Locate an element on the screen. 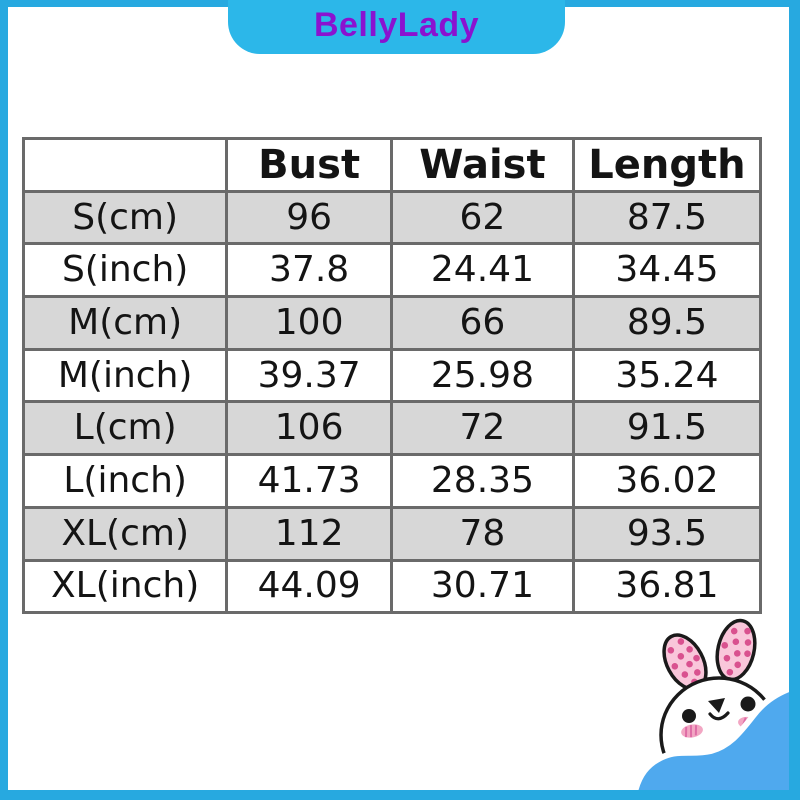 The height and width of the screenshot is (800, 800). bunny-cheek-left is located at coordinates (692, 731).